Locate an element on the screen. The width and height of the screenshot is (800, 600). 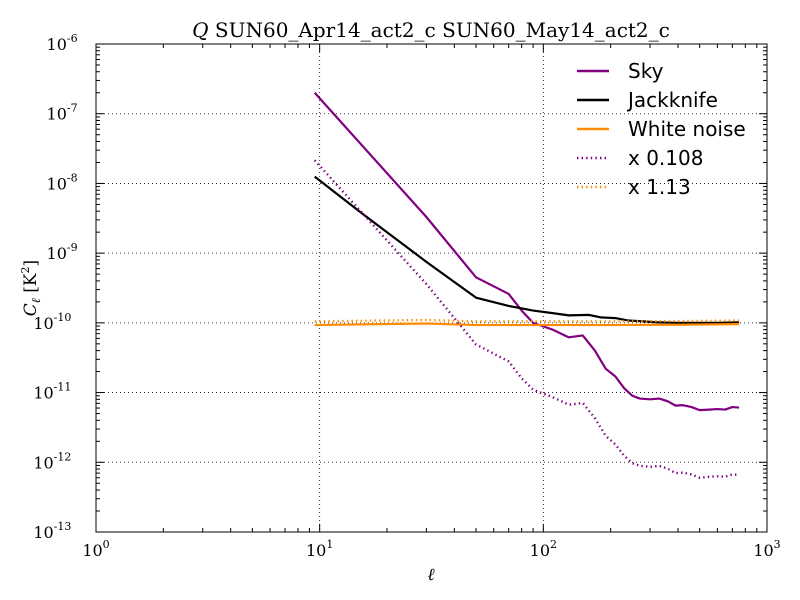
y-tick-label-exp: -6 is located at coordinates (72, 38).